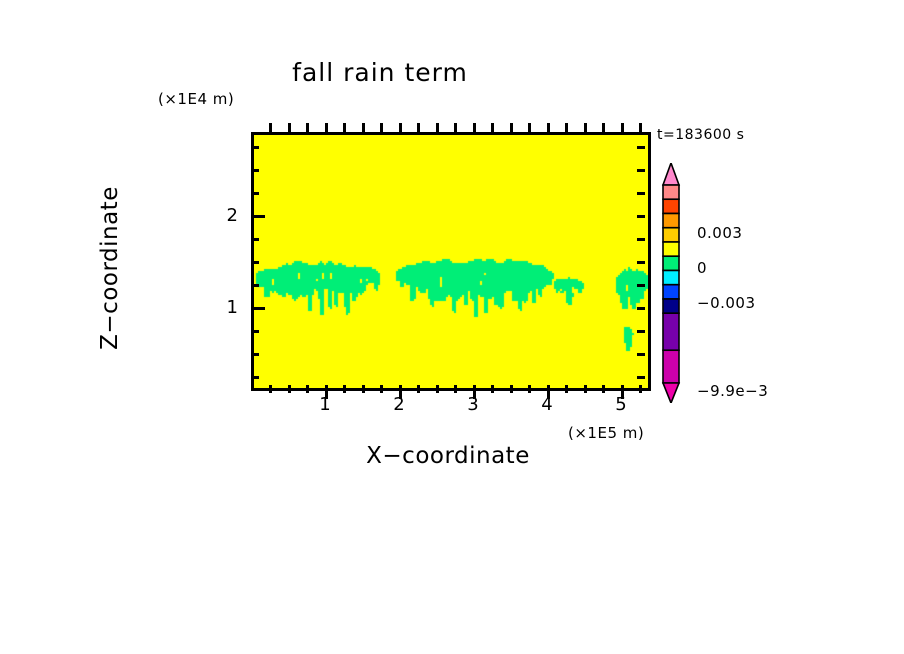 The image size is (904, 654). I want to click on colorbar-tick-label: −0.003, so click(726, 303).